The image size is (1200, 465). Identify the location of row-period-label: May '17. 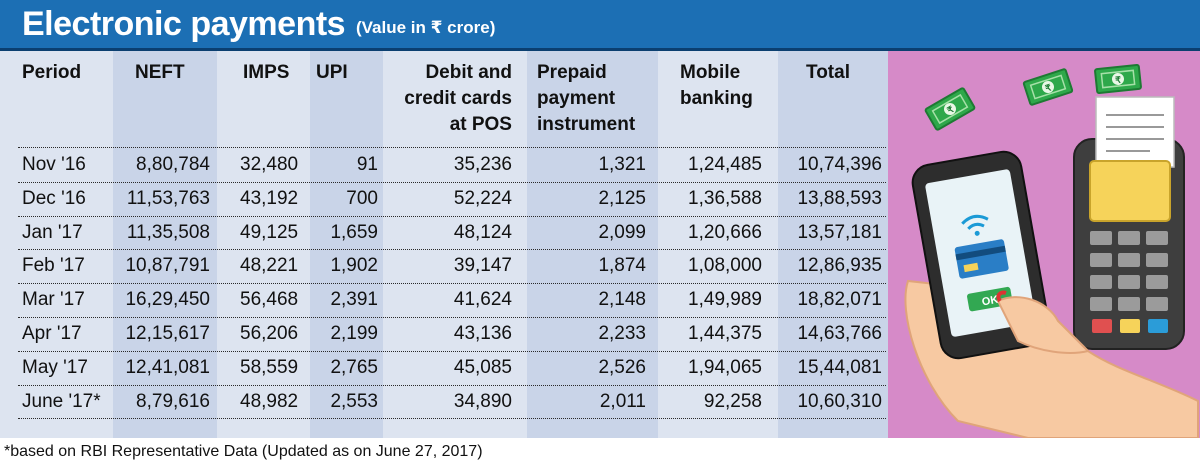
(55, 367).